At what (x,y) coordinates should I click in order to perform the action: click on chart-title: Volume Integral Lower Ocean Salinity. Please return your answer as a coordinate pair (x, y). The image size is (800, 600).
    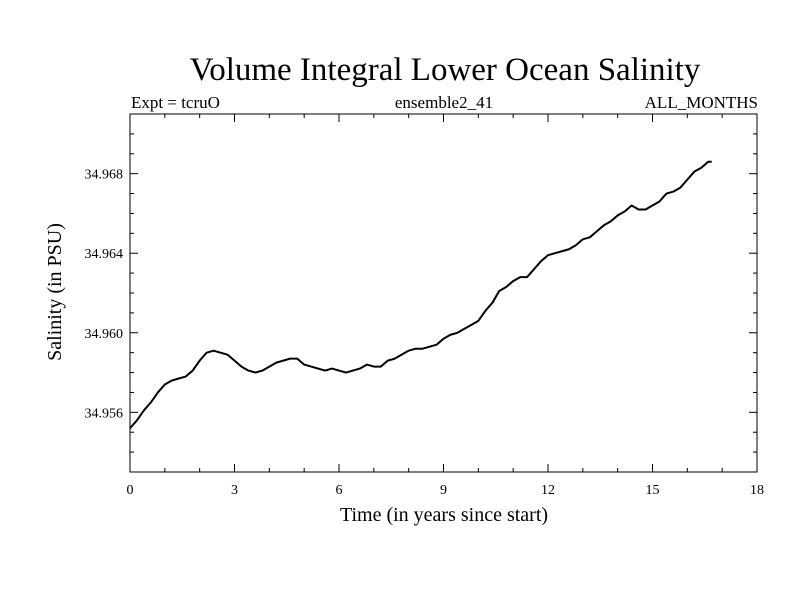
    Looking at the image, I should click on (445, 70).